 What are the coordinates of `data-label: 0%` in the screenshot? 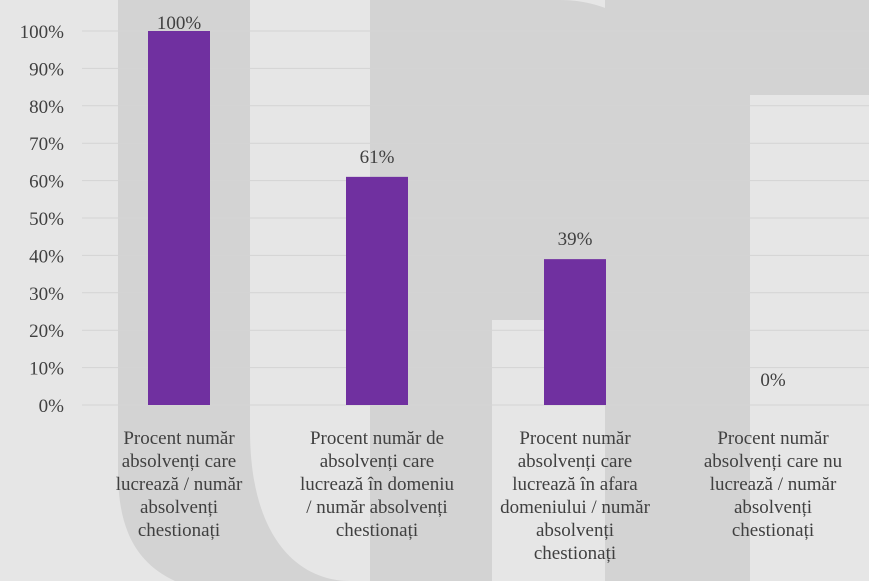 It's located at (773, 380).